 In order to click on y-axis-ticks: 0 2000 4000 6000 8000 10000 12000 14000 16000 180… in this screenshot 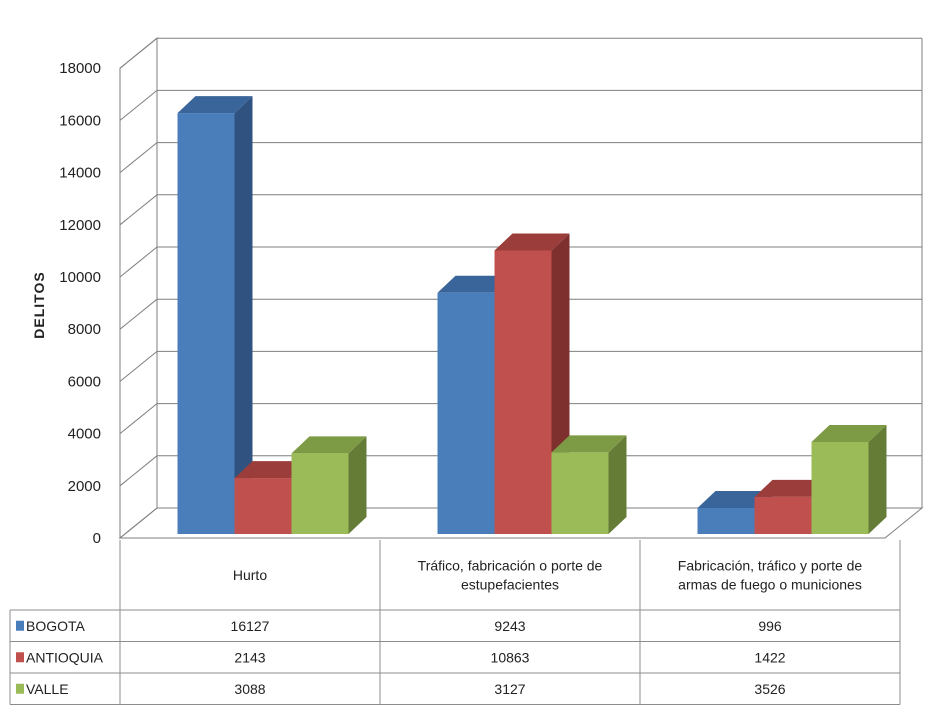, I will do `click(80, 303)`.